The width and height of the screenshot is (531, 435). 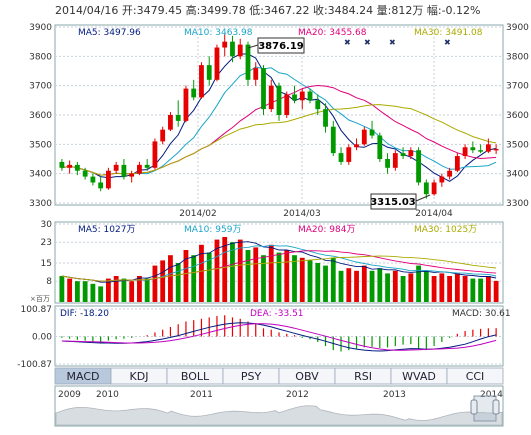 I want to click on tab-macd: MACD, so click(x=83, y=376).